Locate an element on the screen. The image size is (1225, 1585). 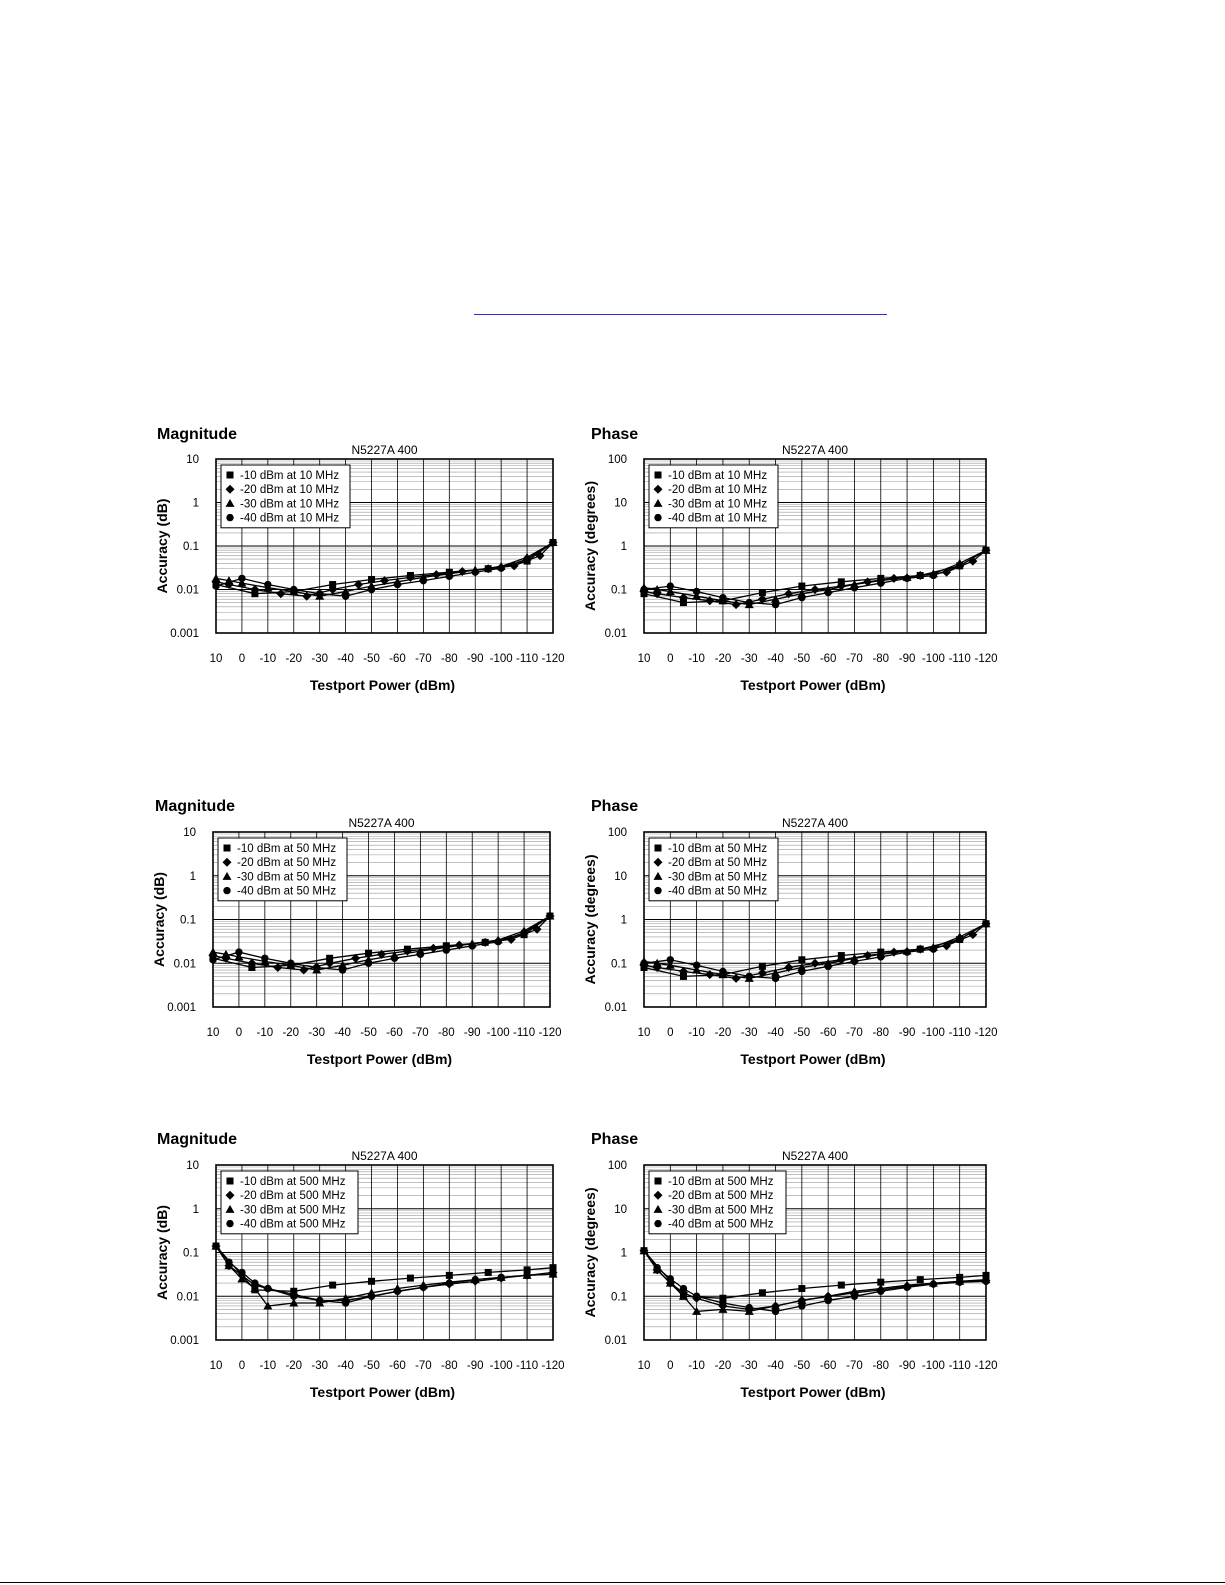
x-tick-label: 0 is located at coordinates (242, 659).